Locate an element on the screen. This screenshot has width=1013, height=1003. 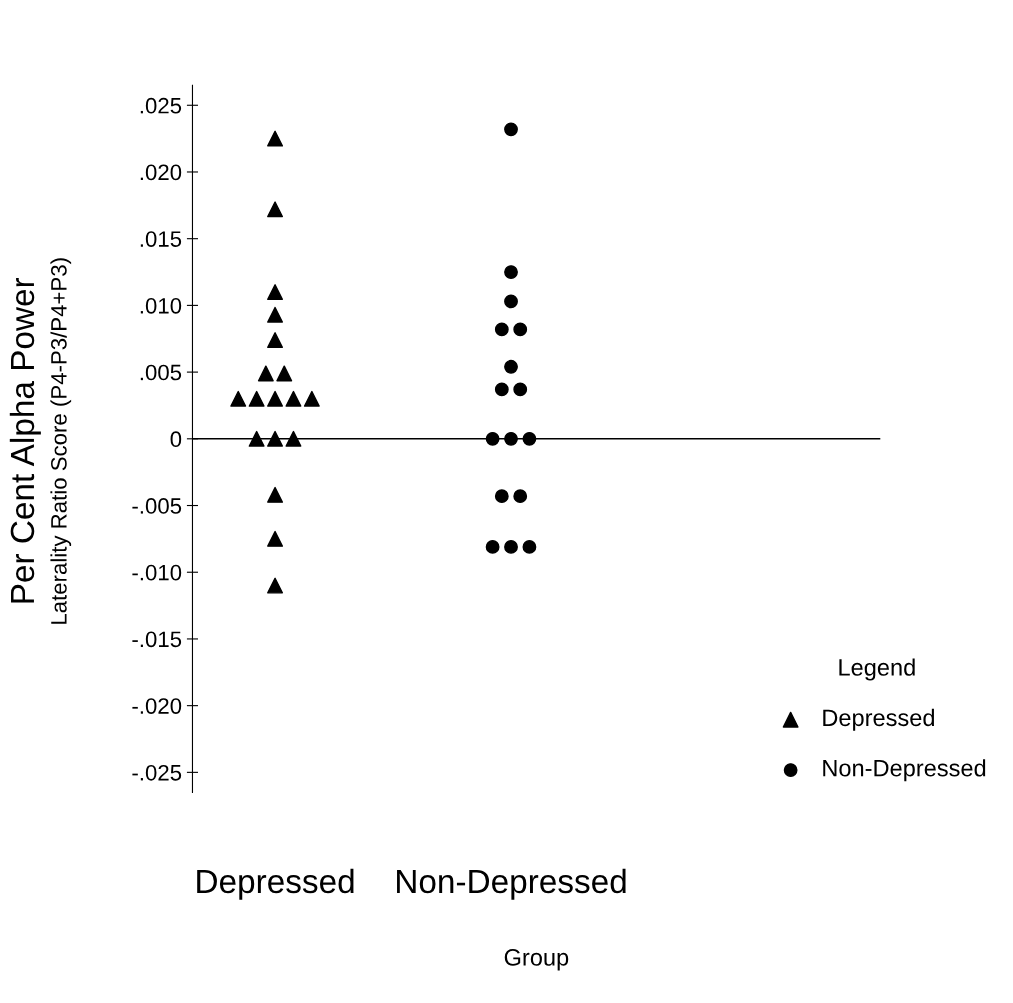
y-tick-label: -.010 is located at coordinates (157, 572).